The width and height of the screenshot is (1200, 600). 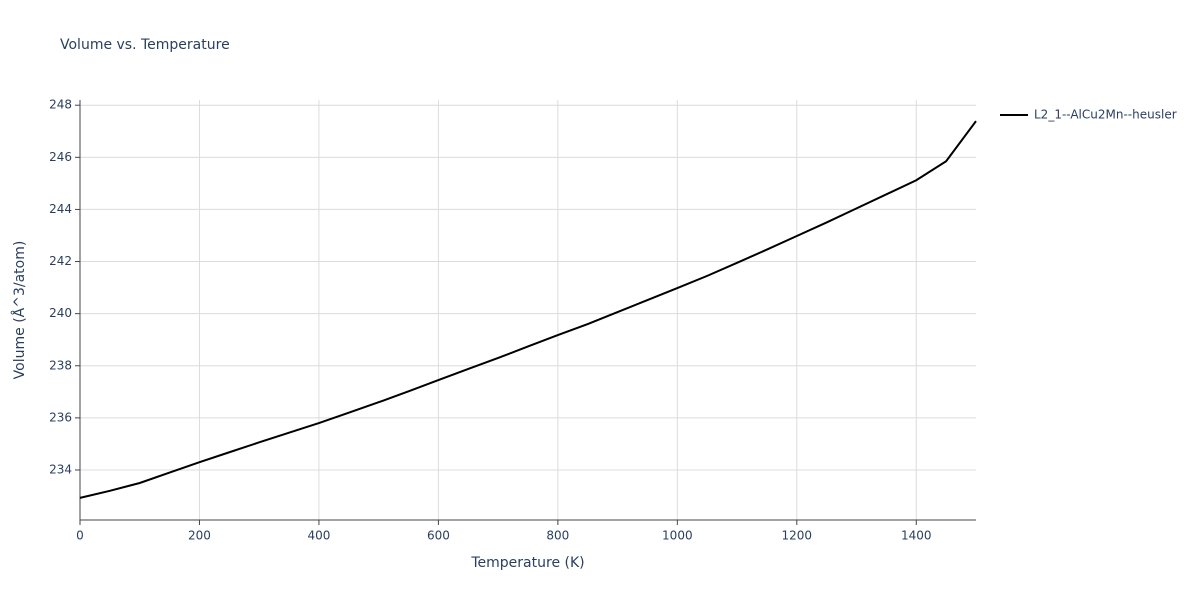 What do you see at coordinates (60, 261) in the screenshot?
I see `y-tick-label: 242` at bounding box center [60, 261].